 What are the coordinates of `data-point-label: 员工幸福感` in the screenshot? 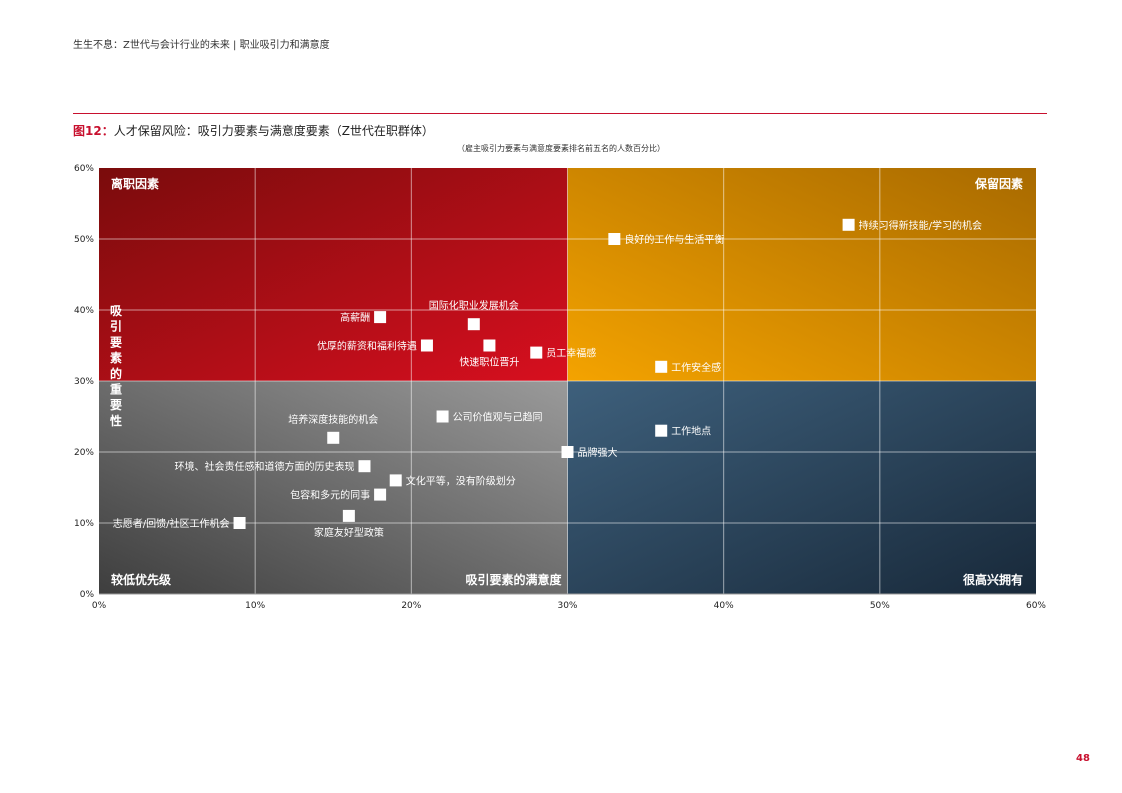 It's located at (571, 353).